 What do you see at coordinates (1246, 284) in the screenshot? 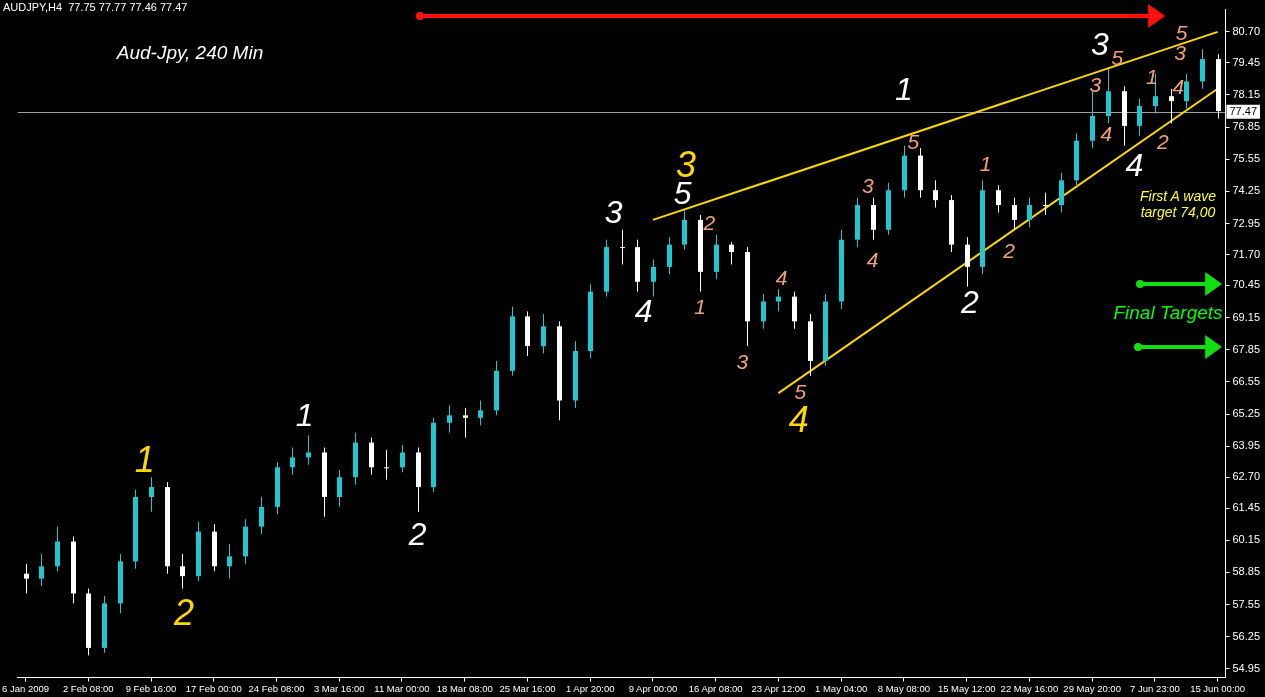
I see `y-tick-label: 70.45` at bounding box center [1246, 284].